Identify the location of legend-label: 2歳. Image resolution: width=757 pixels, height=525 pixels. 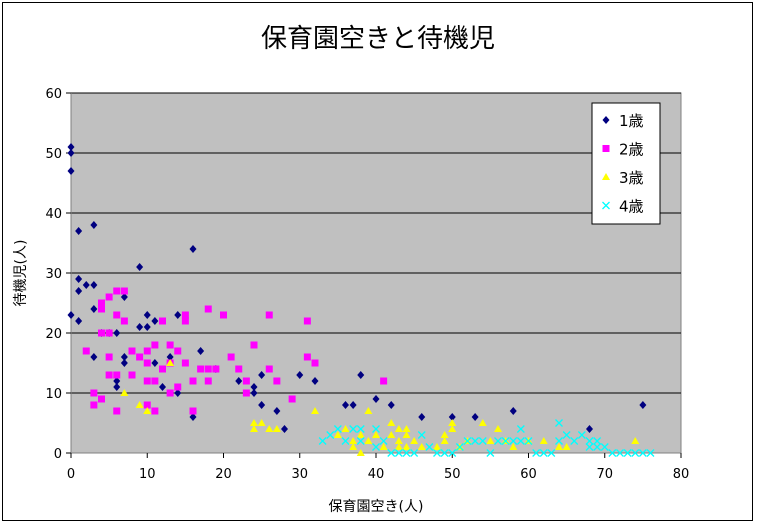
(631, 150).